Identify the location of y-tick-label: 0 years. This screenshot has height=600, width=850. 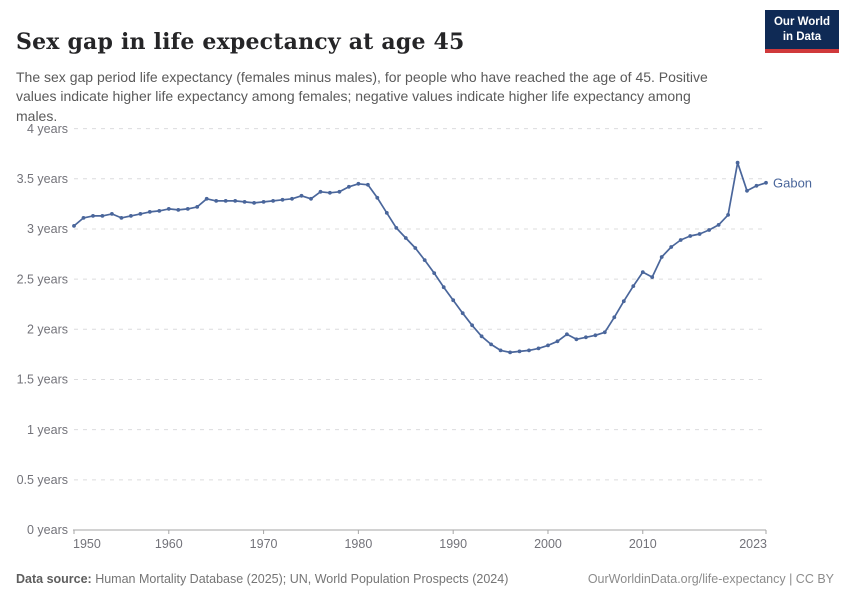
(47, 530).